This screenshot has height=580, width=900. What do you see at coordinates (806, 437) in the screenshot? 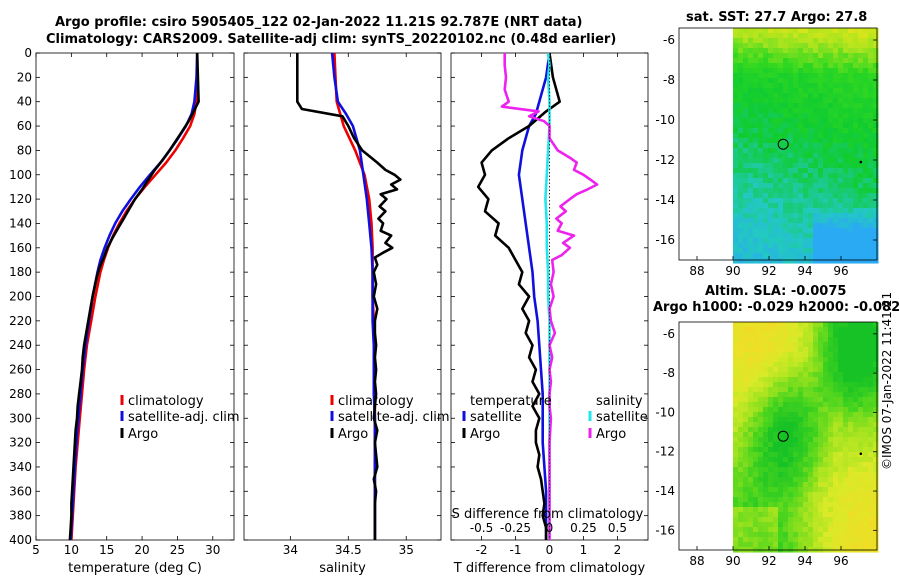
I see `sla-map-field` at bounding box center [806, 437].